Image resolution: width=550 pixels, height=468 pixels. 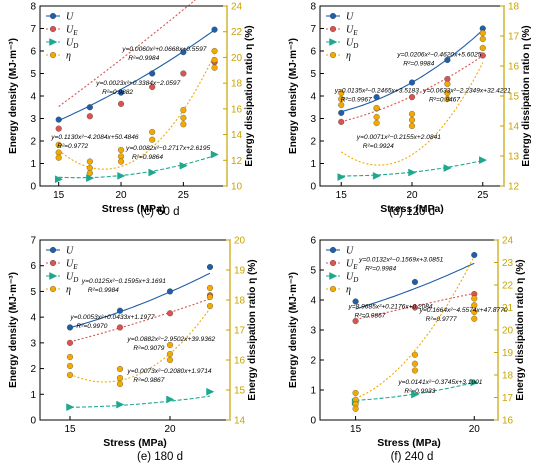 What do you see at coordinates (508, 353) in the screenshot?
I see `y2-tick-label: 19` at bounding box center [508, 353].